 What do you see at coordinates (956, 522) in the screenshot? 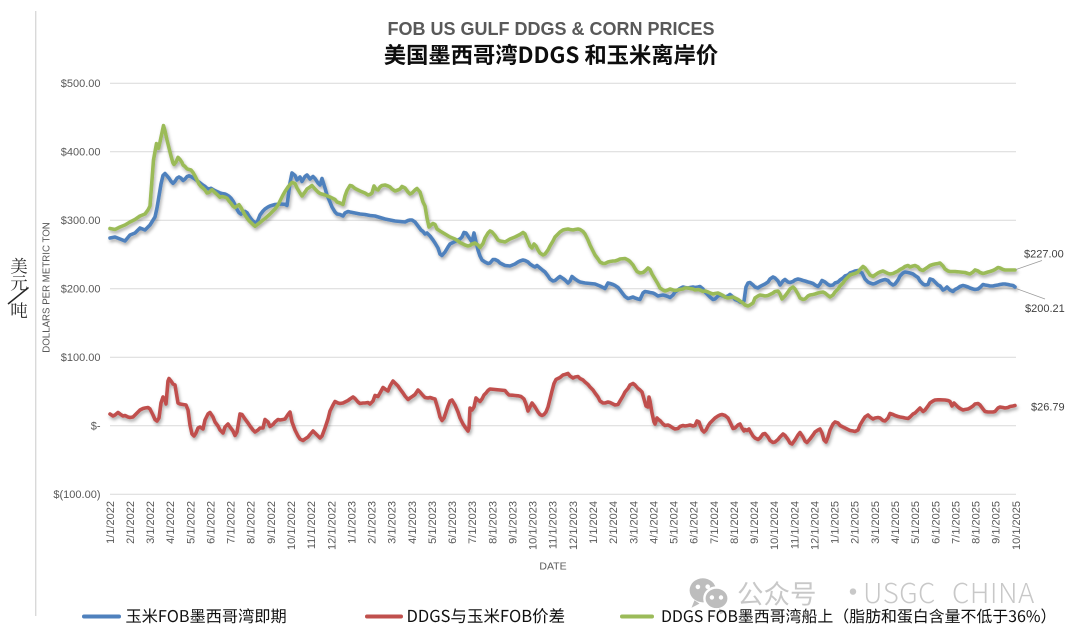
I see `svg-text: 7/1/2025` at bounding box center [956, 522].